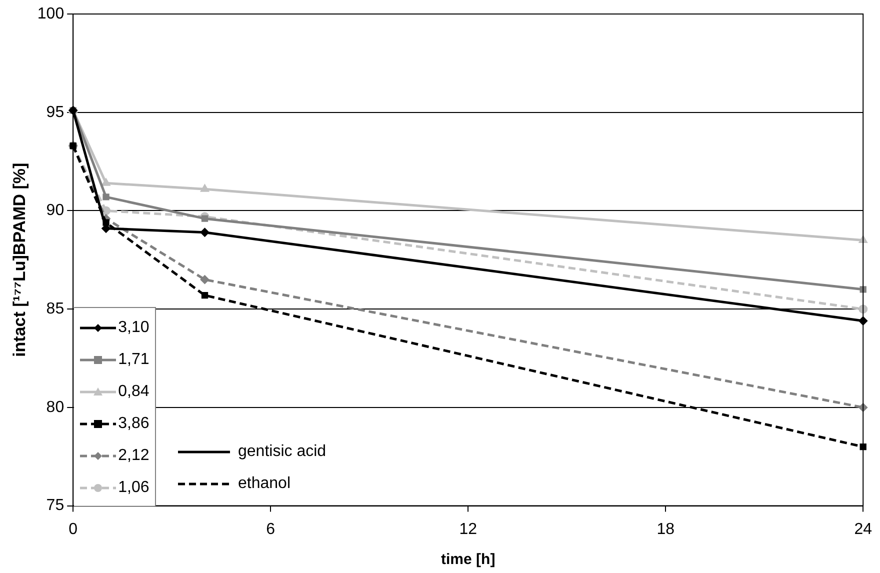 The image size is (880, 573). Describe the element at coordinates (134, 359) in the screenshot. I see `legend-label: 1,71` at that location.